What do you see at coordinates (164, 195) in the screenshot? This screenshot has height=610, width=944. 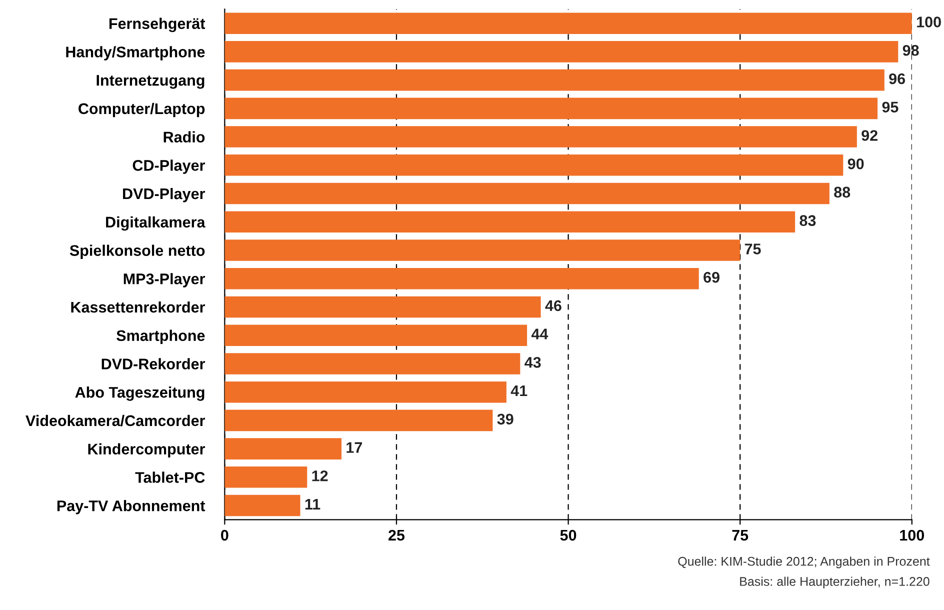 I see `y-tick-label: DVD-Player` at bounding box center [164, 195].